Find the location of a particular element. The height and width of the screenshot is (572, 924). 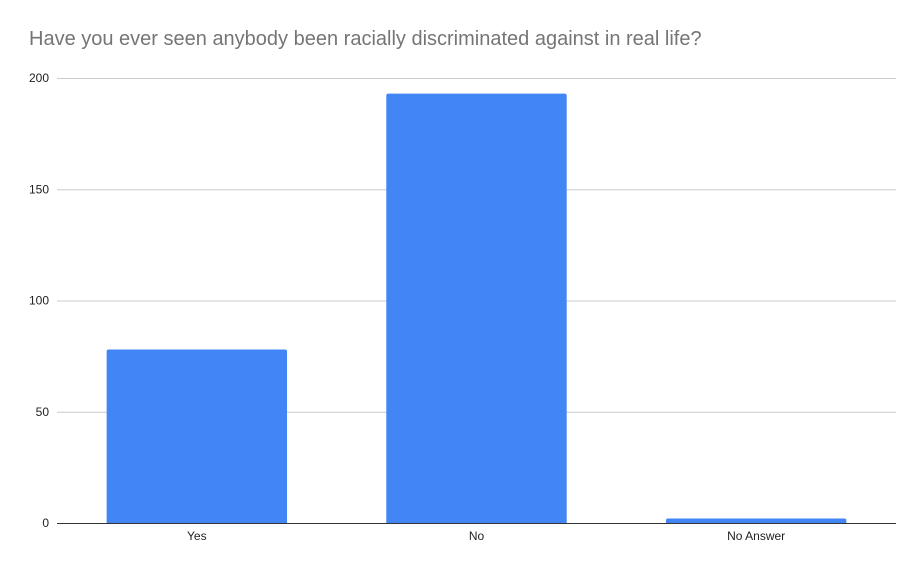

x-tick-label: No Answer is located at coordinates (756, 536).